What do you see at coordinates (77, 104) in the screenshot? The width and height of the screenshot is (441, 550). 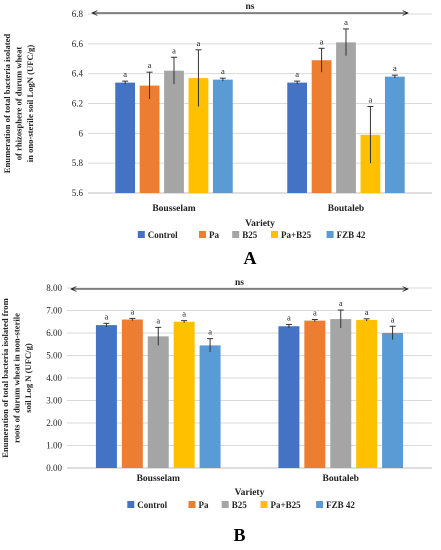 I see `y-tick-label: 6.2` at bounding box center [77, 104].